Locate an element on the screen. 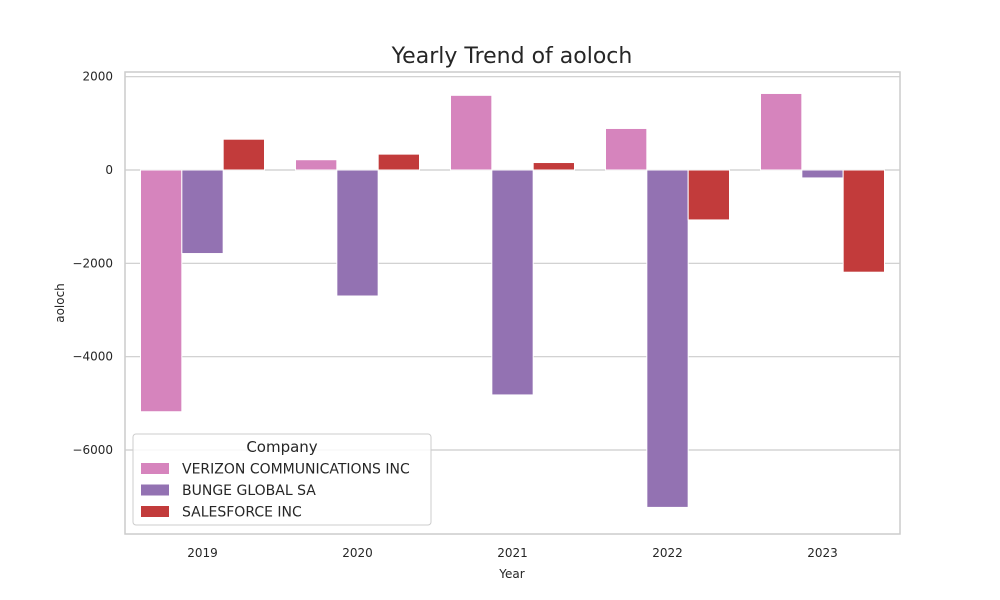 Image resolution: width=1000 pixels, height=600 pixels. y-tick-label: −2000 is located at coordinates (92, 263).